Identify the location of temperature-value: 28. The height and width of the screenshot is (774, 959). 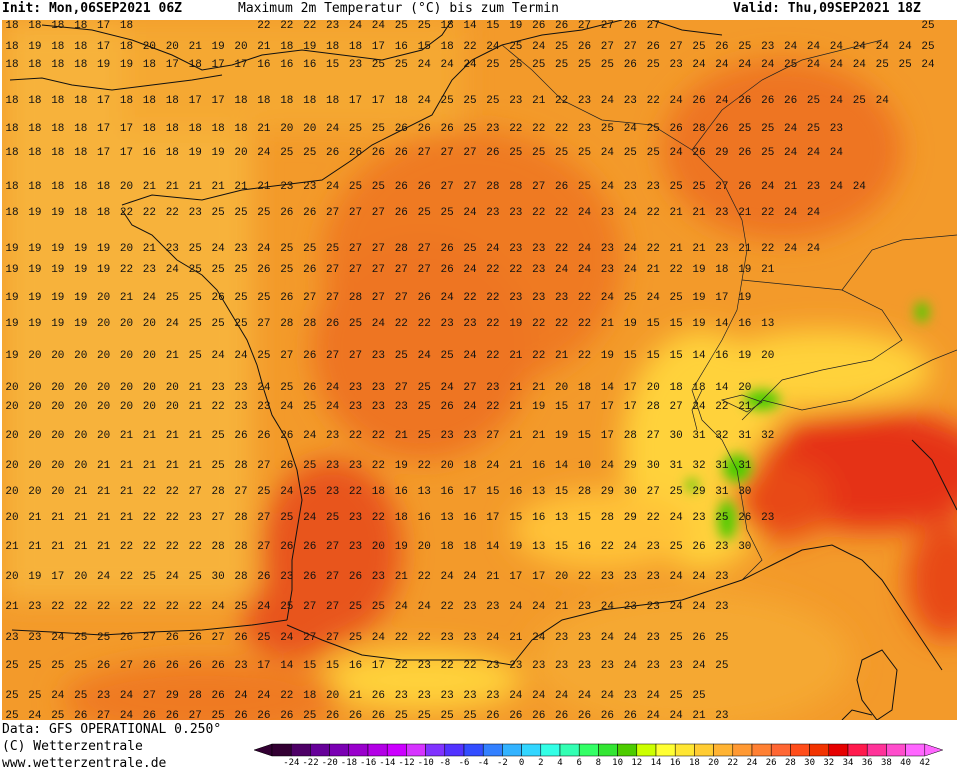
(401, 249).